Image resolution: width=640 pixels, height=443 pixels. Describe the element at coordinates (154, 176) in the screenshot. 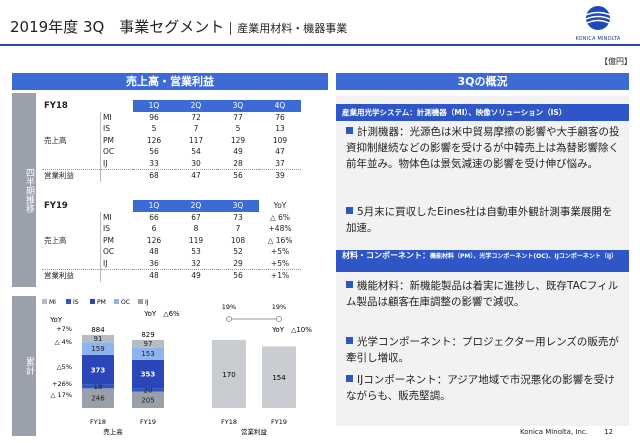

I see `table-cell: 68` at that location.